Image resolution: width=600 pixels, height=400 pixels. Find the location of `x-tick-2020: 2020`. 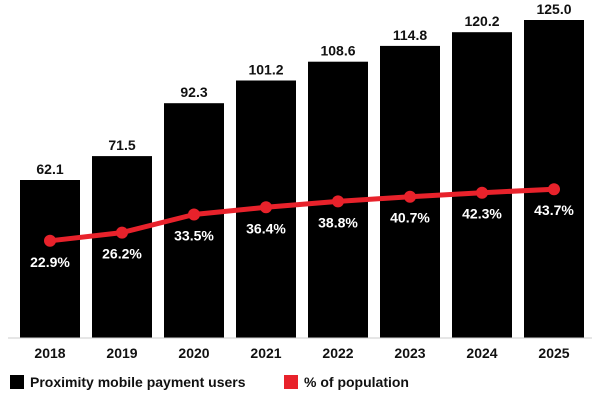

x-tick-2020: 2020 is located at coordinates (193, 353).